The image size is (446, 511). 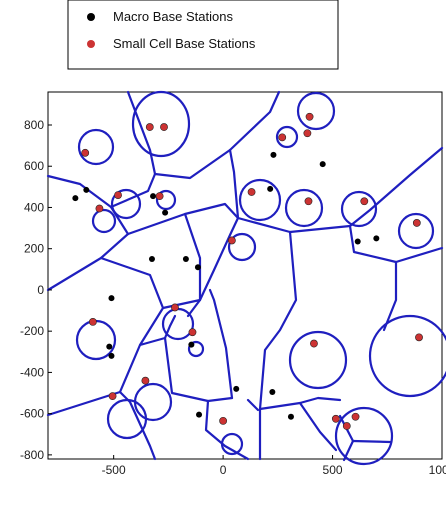 I want to click on legend-macro-marker, so click(x=91, y=17).